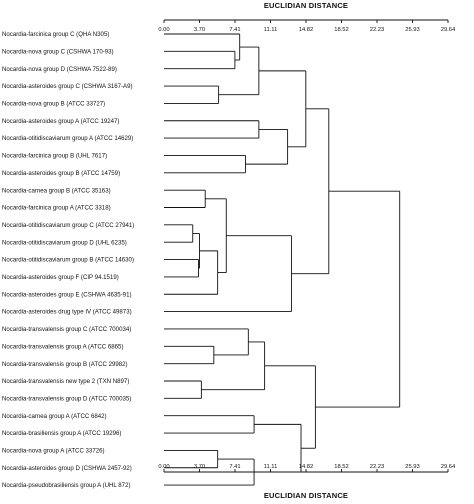  I want to click on leaf-label: Nocardia-farcinica group A (ATCC 3318), so click(56, 208).